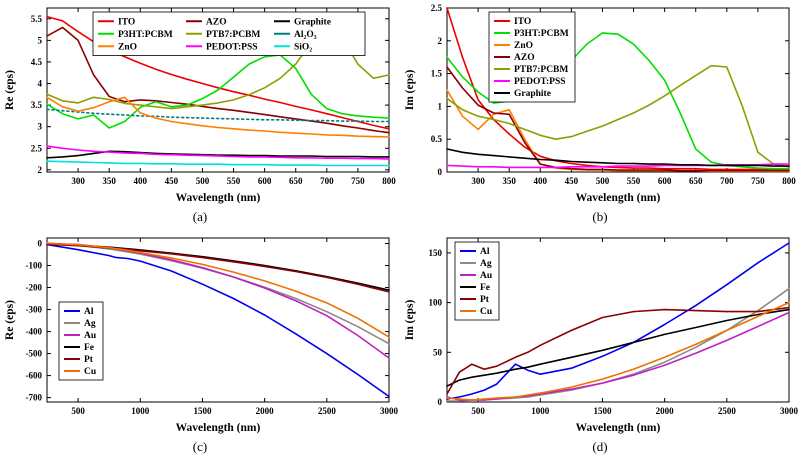 This screenshot has height=461, width=800. Describe the element at coordinates (10, 320) in the screenshot. I see `svg-text: Re (eps)` at that location.